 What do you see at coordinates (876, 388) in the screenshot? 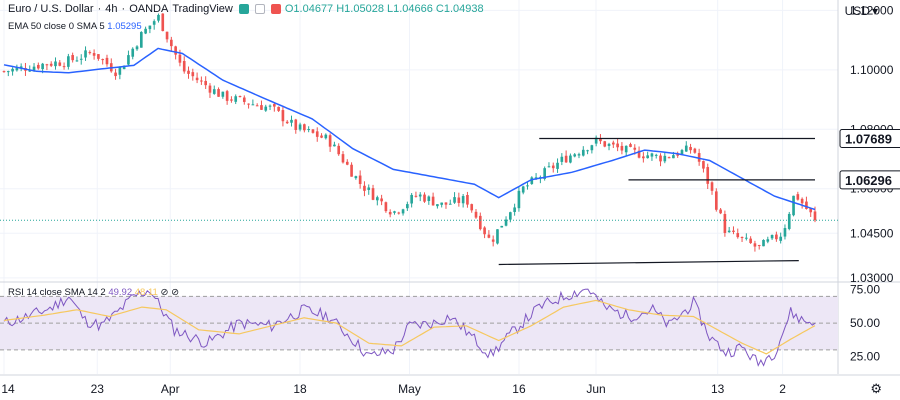
I see `gear-icon: ⚙` at bounding box center [876, 388].